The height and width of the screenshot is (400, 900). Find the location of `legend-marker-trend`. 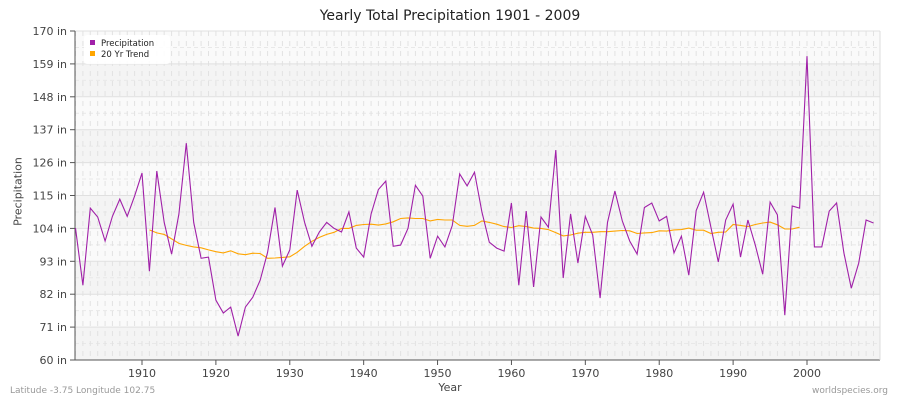

legend-marker-trend is located at coordinates (92, 53).